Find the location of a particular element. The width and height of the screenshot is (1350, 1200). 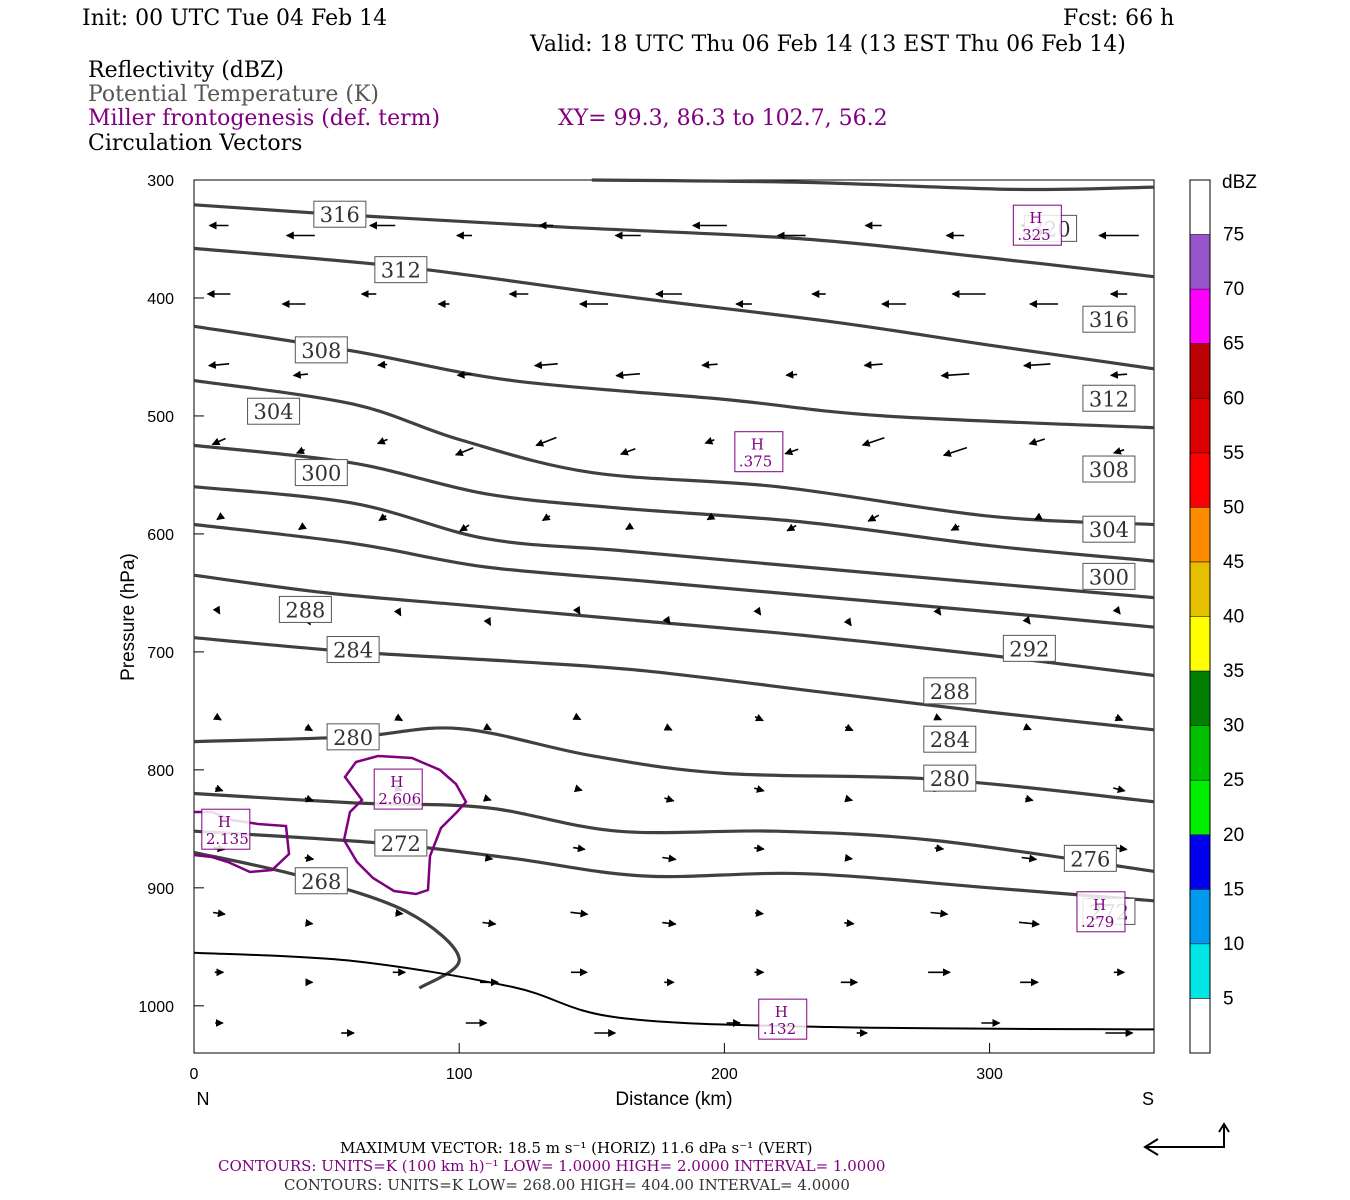

colorbar-label: 20 is located at coordinates (1233, 835).